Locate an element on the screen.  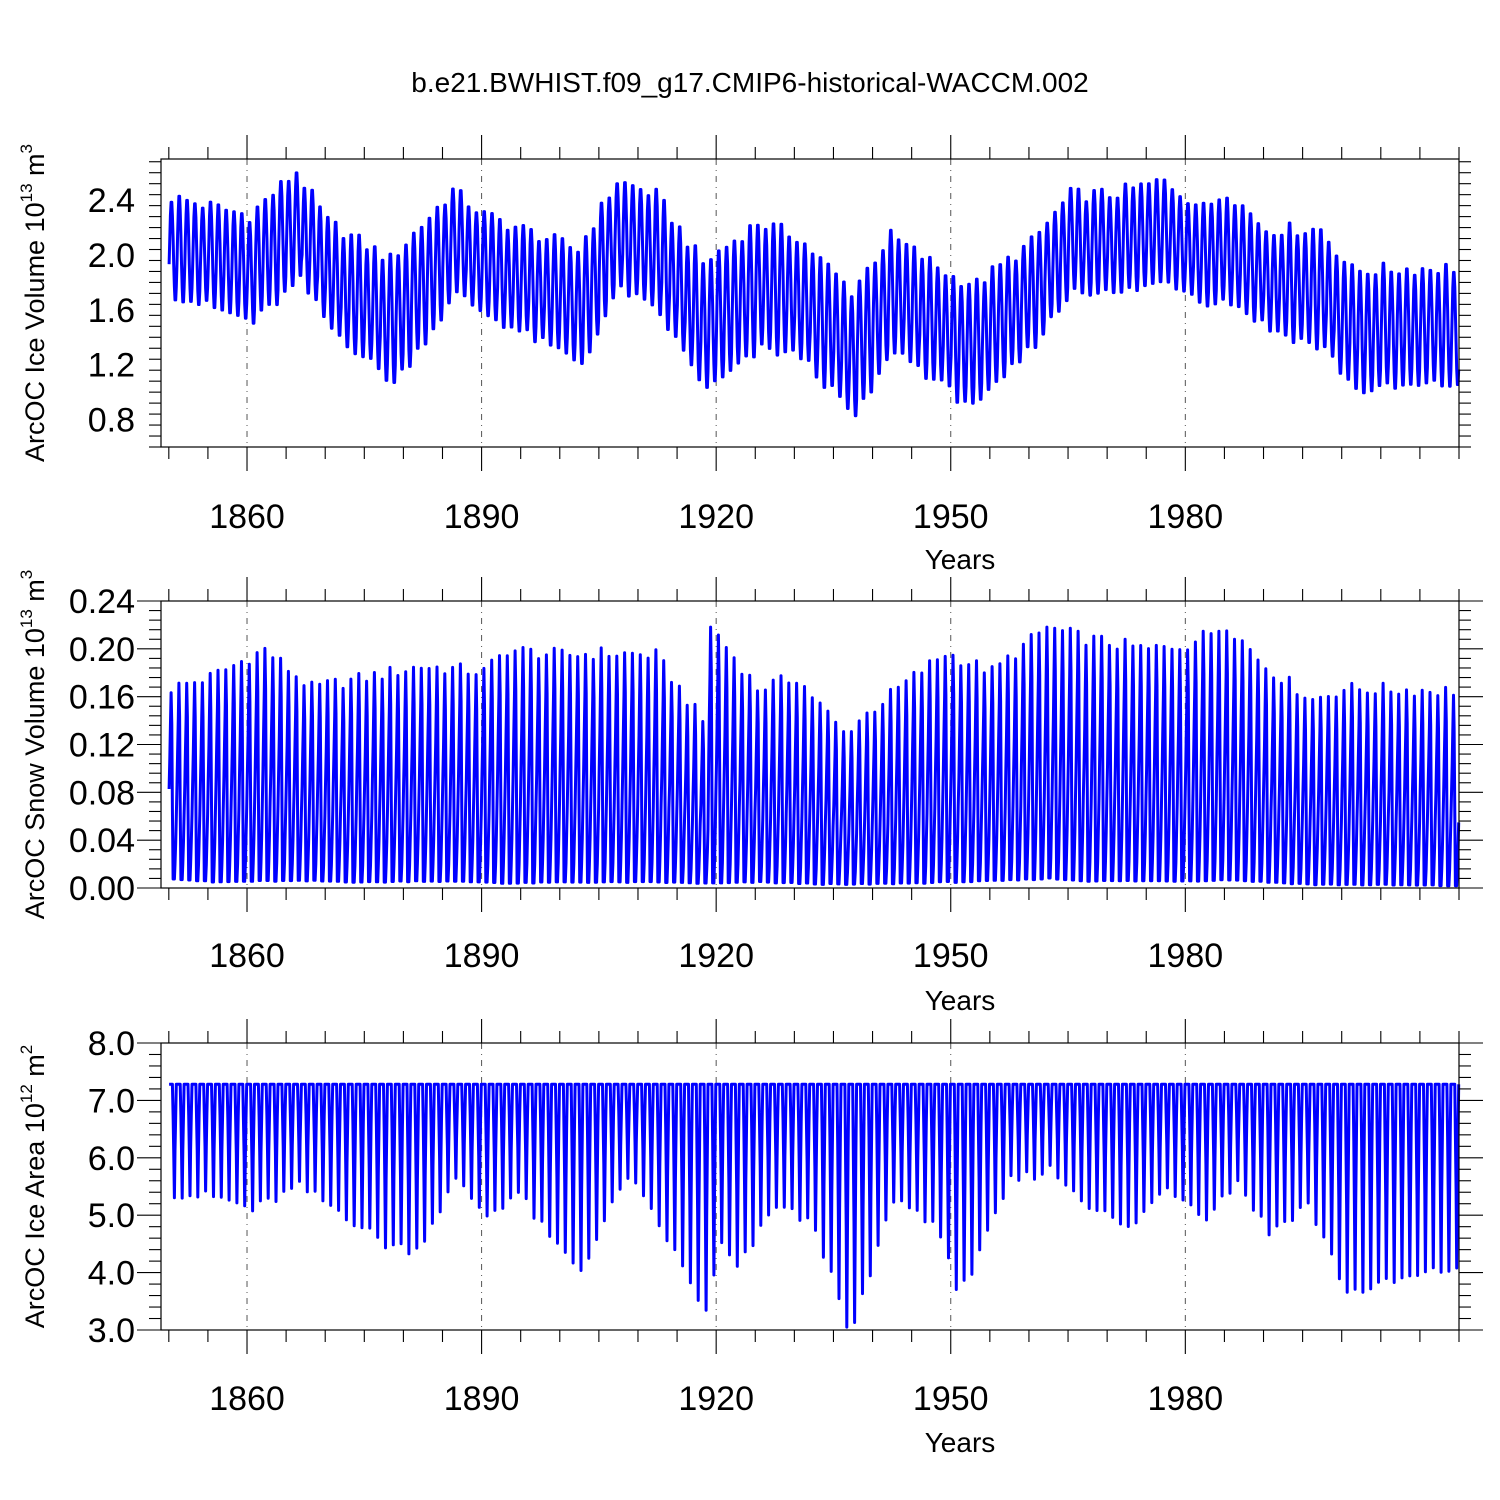
y-tick-label: 0.24 is located at coordinates (102, 602).